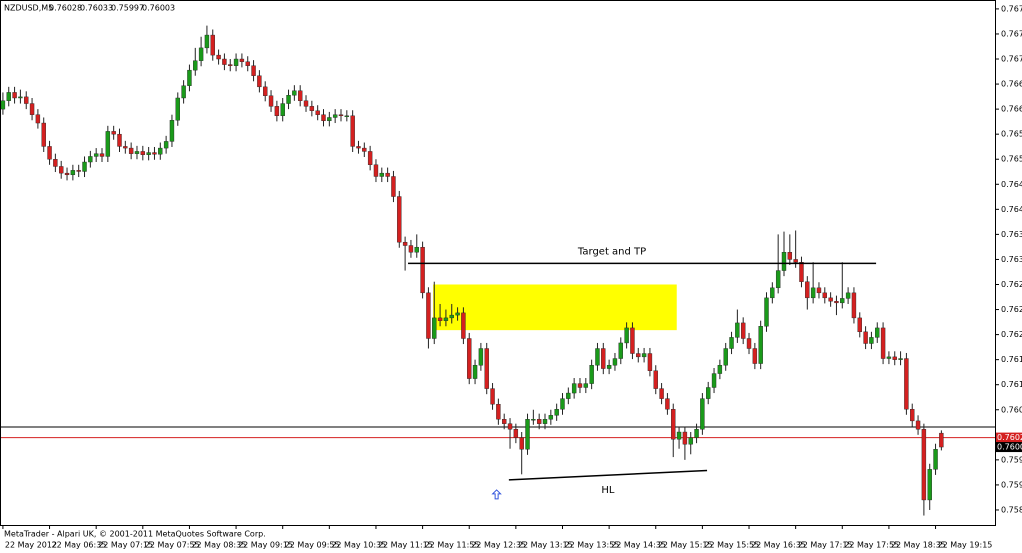 The height and width of the screenshot is (553, 1022). I want to click on x-tick-label: 22 May 13:55, so click(591, 545).